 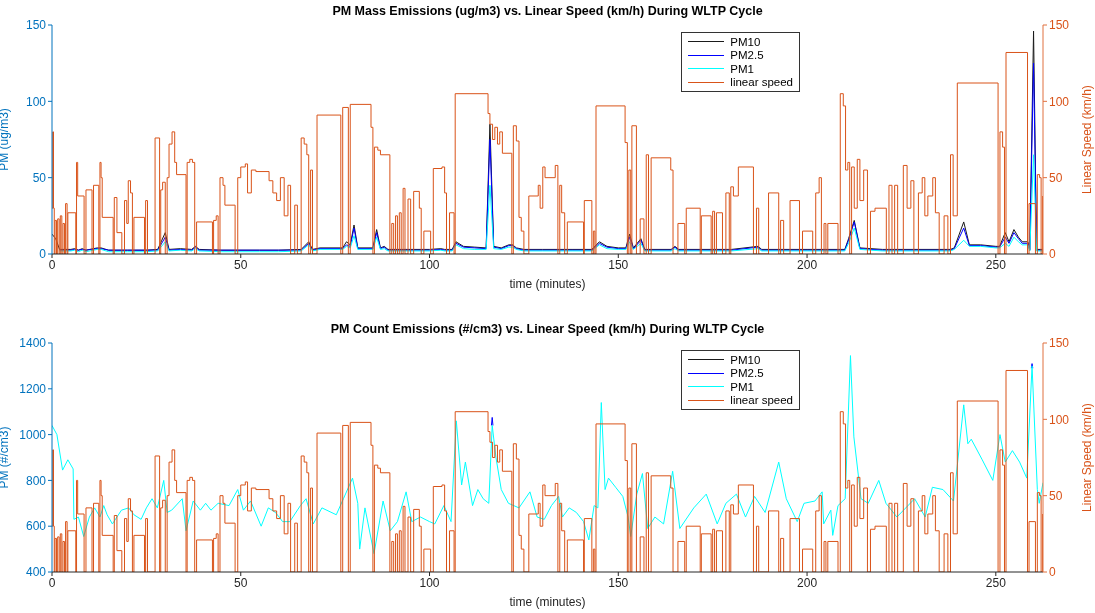 What do you see at coordinates (36, 480) in the screenshot?
I see `y-tick-label: 800` at bounding box center [36, 480].